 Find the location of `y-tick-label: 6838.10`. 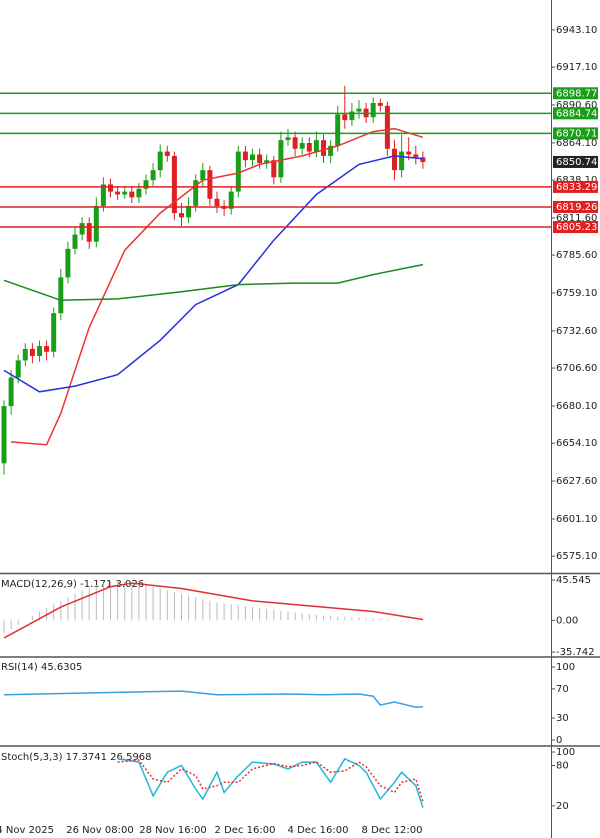

y-tick-label: 6838.10 is located at coordinates (576, 180).